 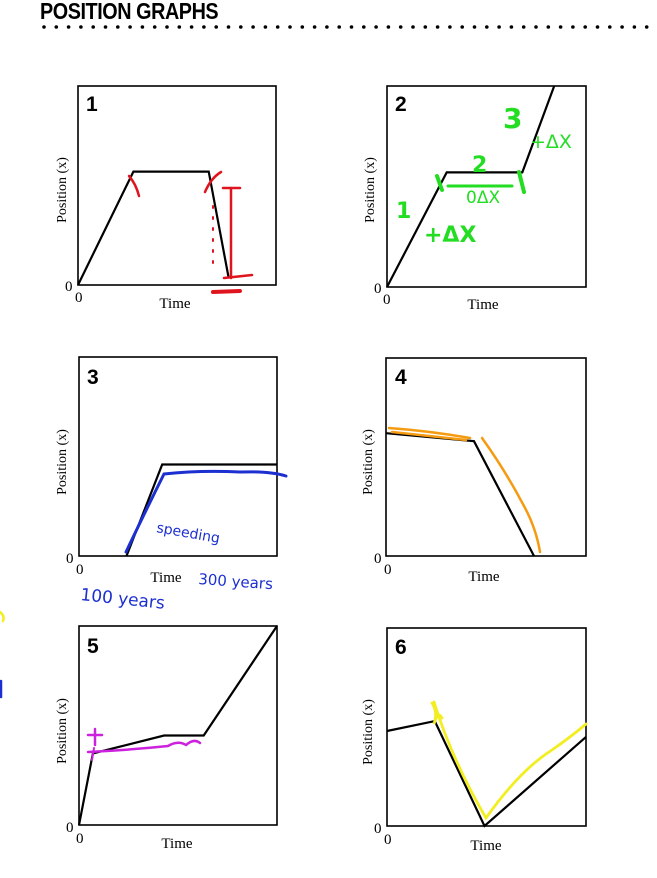 I want to click on annotation-speeding: speeding, so click(x=188, y=533).